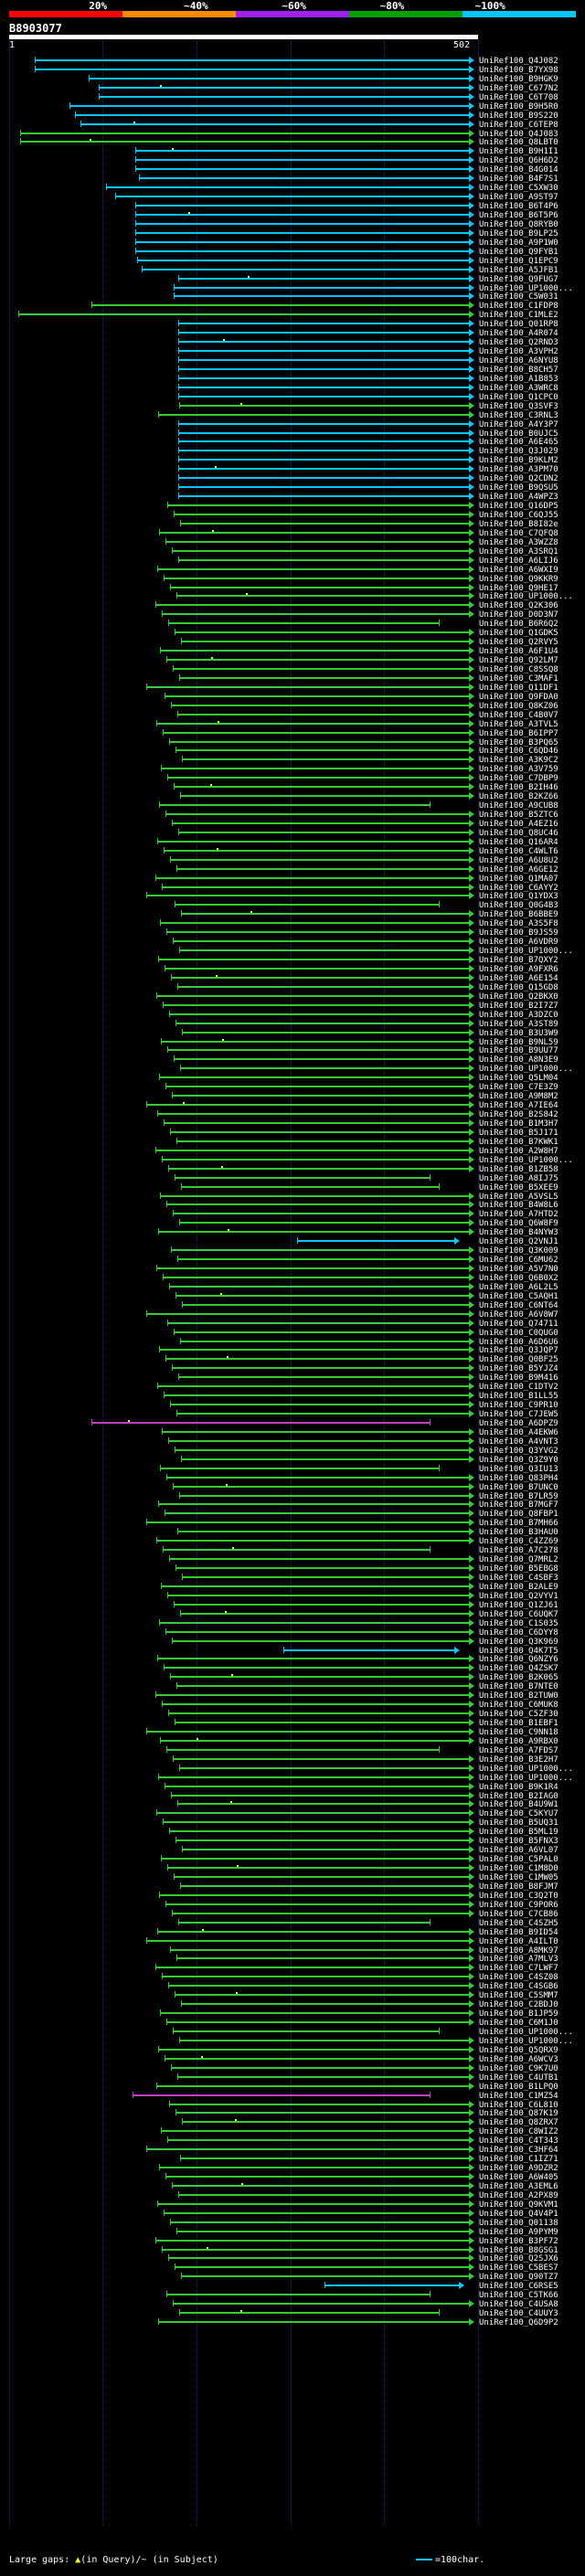 This screenshot has width=585, height=2576. Describe the element at coordinates (518, 1978) in the screenshot. I see `hit-label: UniRef100_C4SZ08` at that location.